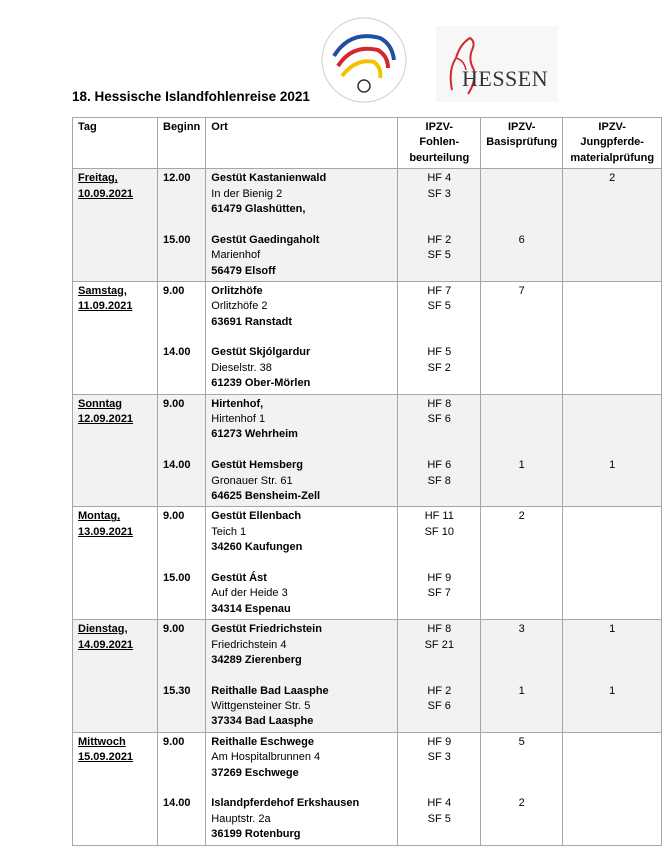 The height and width of the screenshot is (867, 671). What do you see at coordinates (270, 690) in the screenshot?
I see `place-name: Reithalle Bad Laasphe` at bounding box center [270, 690].